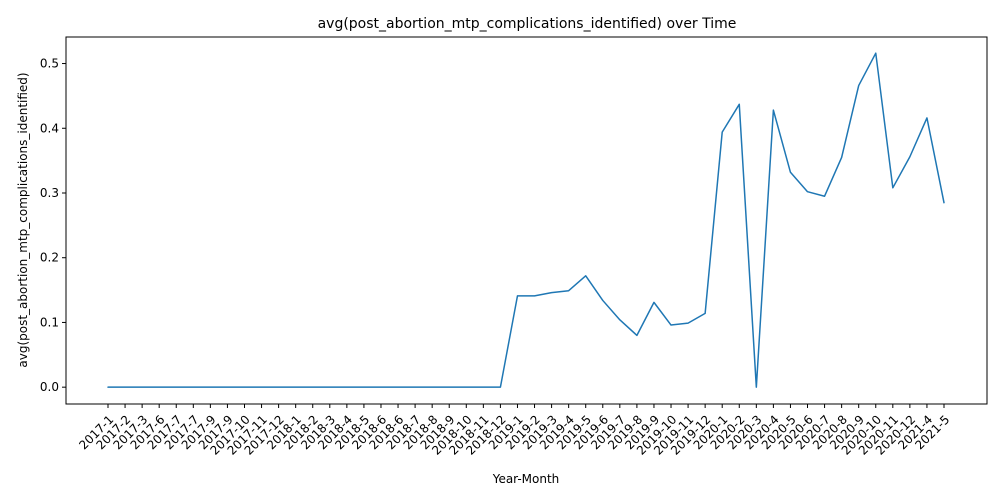 The height and width of the screenshot is (500, 1000). What do you see at coordinates (526, 479) in the screenshot?
I see `x-axis-label: Year-Month` at bounding box center [526, 479].